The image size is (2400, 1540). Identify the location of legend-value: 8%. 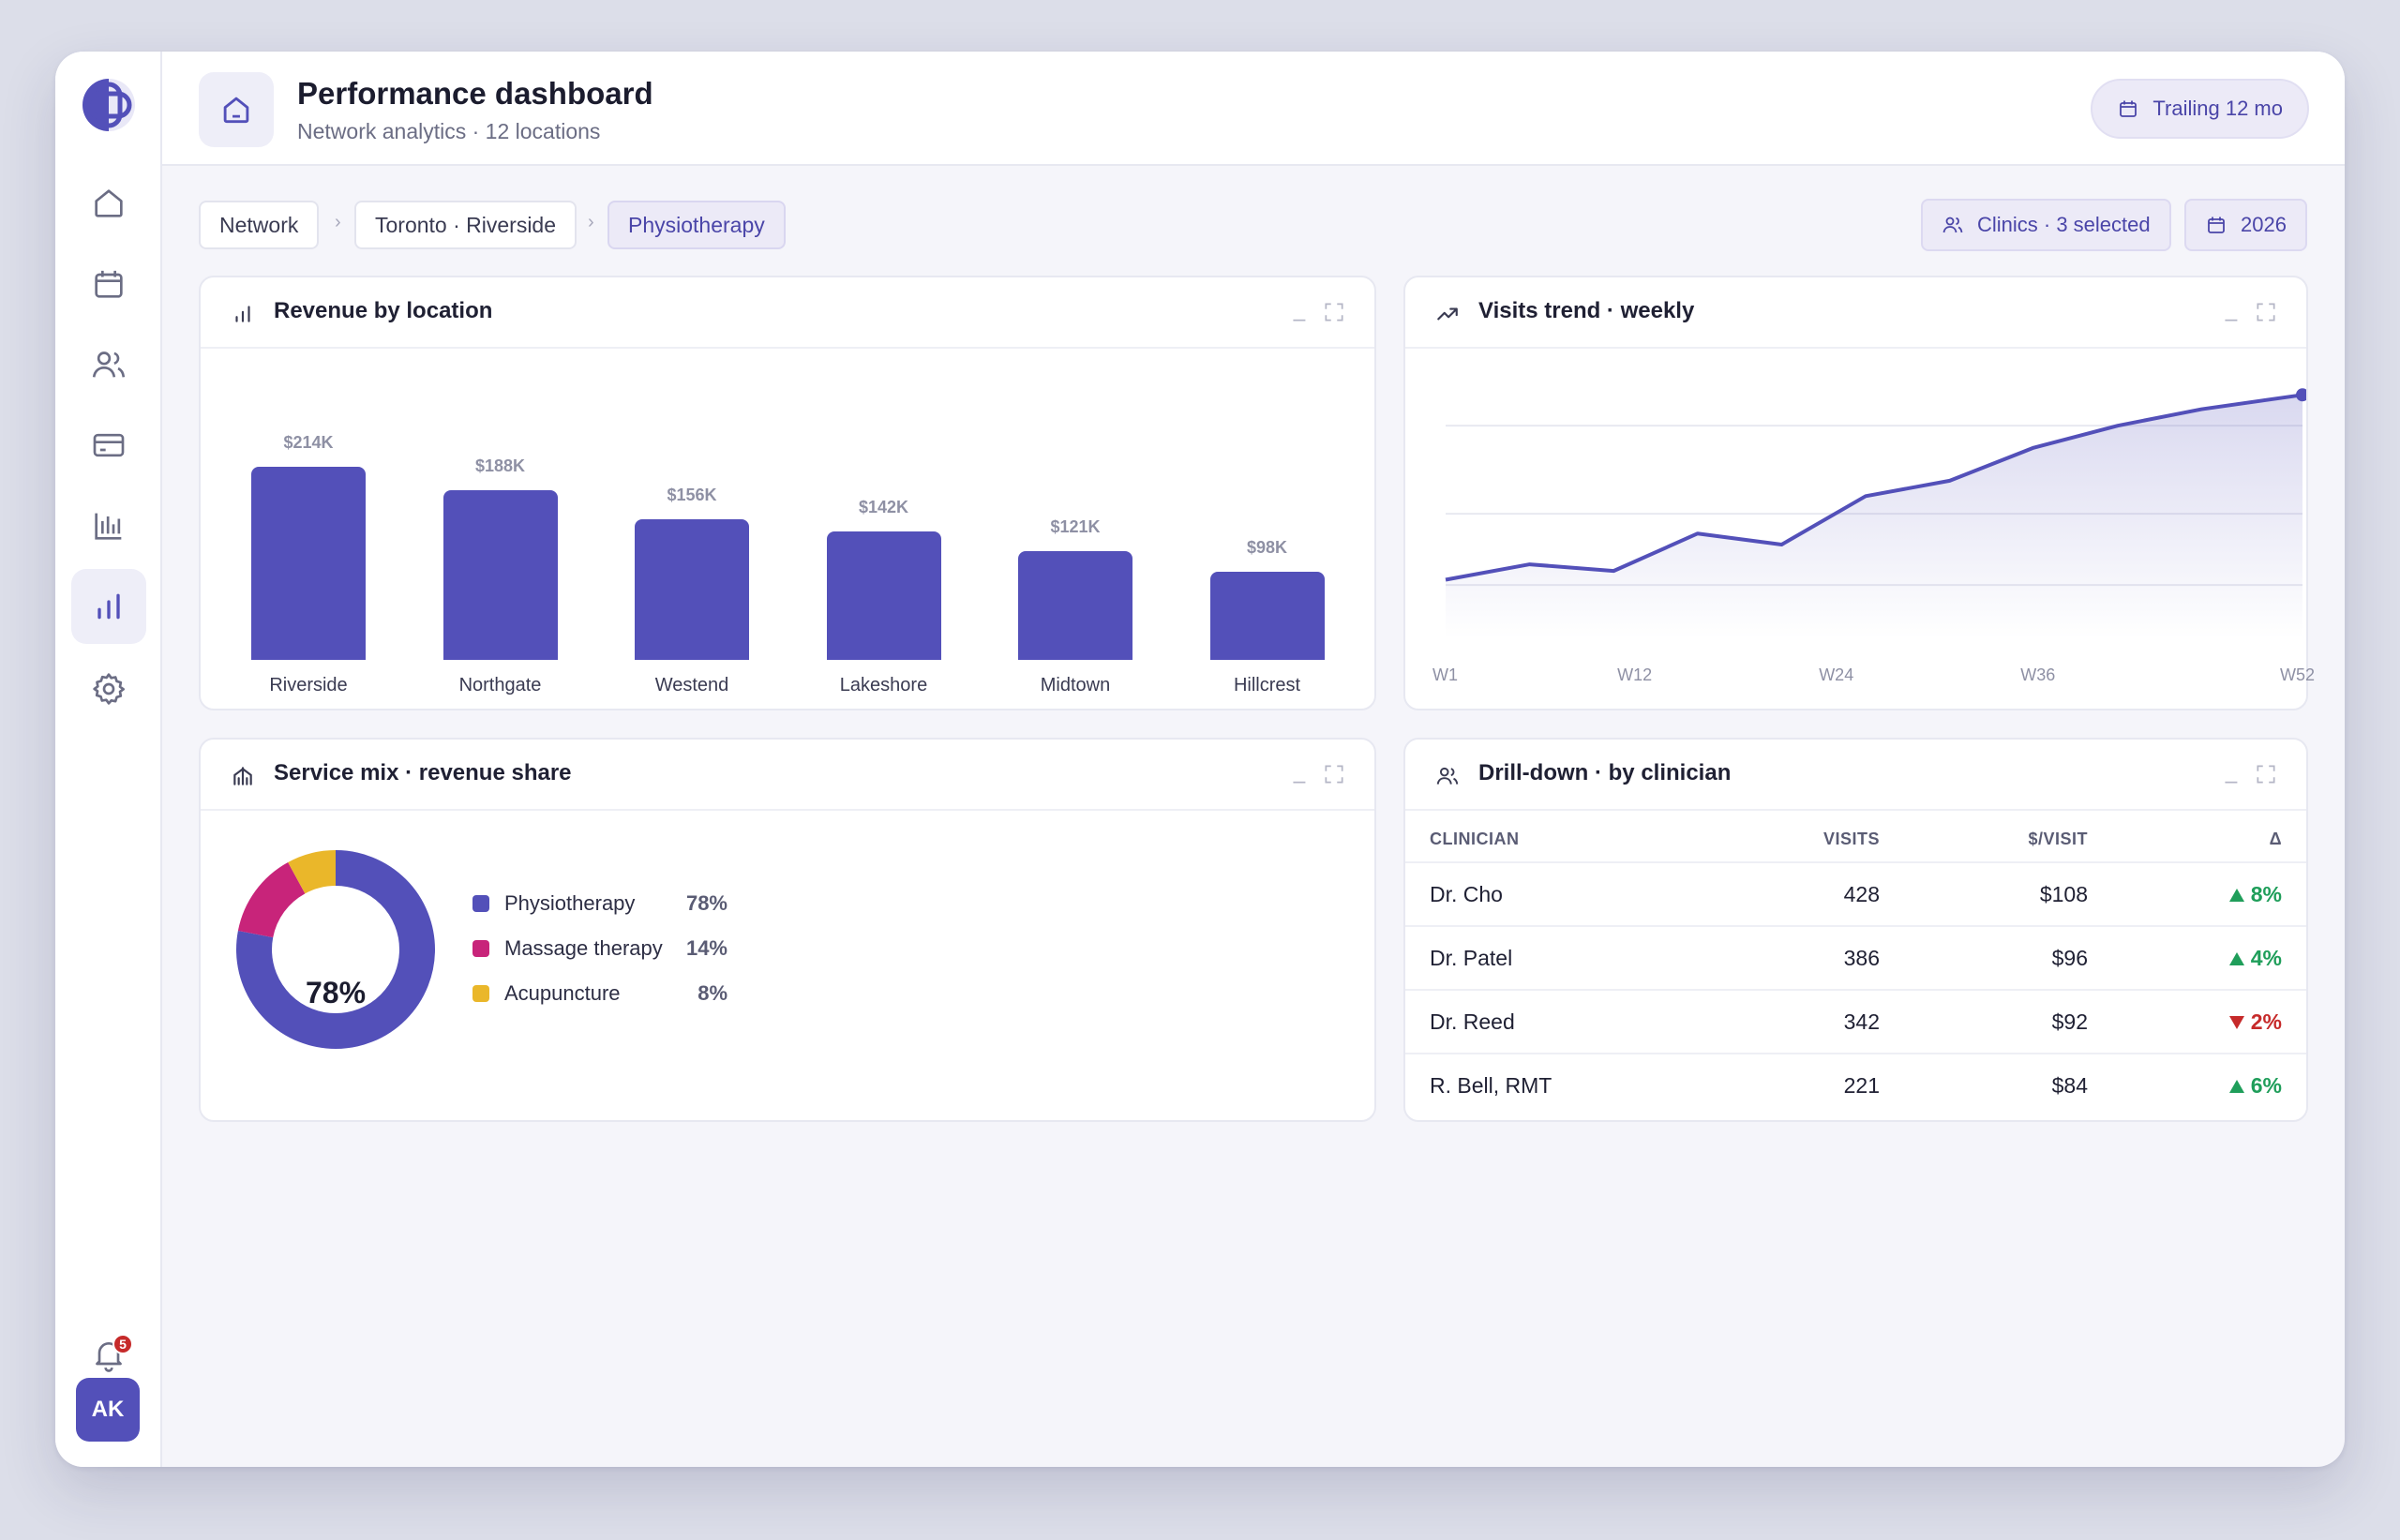
(713, 993).